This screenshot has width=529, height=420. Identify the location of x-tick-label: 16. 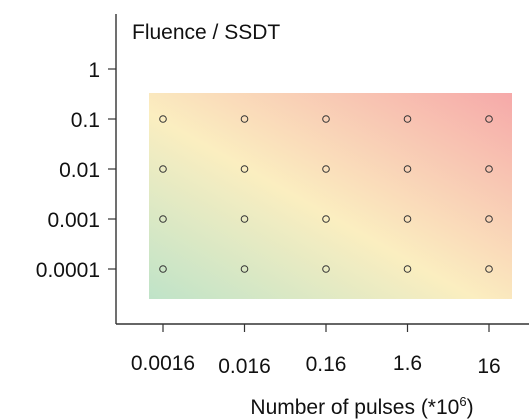
(488, 366).